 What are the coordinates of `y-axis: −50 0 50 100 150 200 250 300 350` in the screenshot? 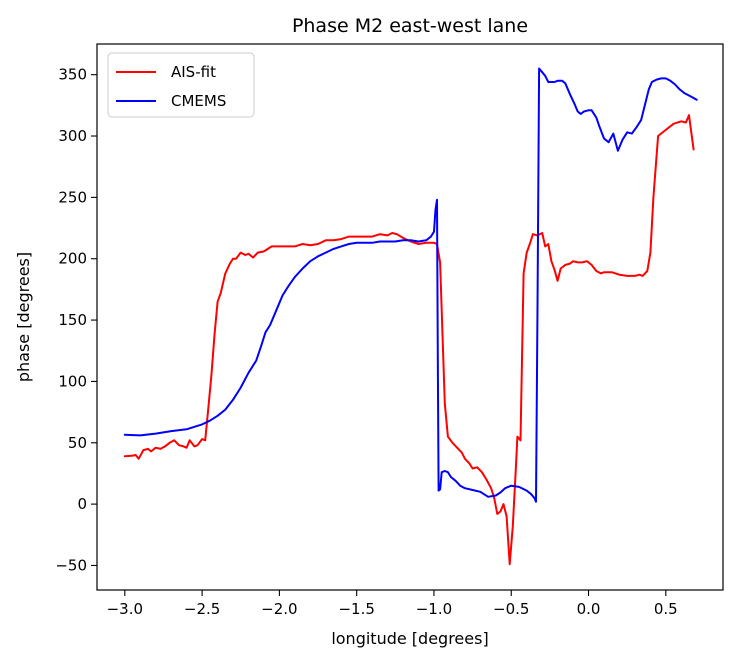 It's located at (76, 320).